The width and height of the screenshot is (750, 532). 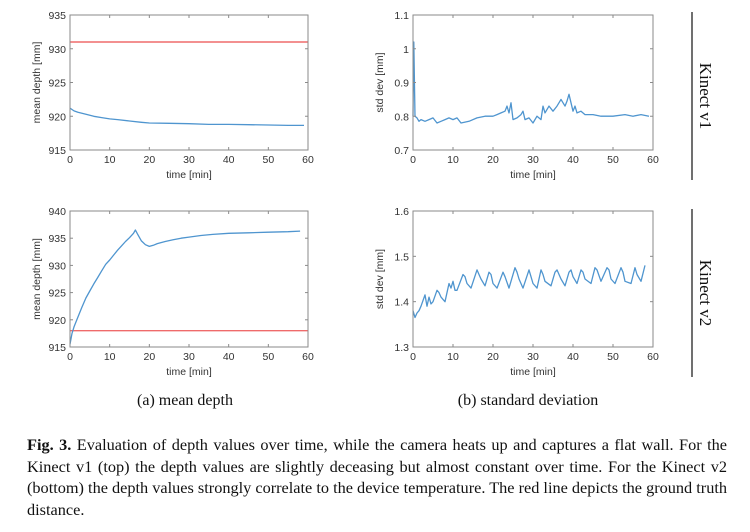 What do you see at coordinates (401, 303) in the screenshot?
I see `y-tick-label: 1.4` at bounding box center [401, 303].